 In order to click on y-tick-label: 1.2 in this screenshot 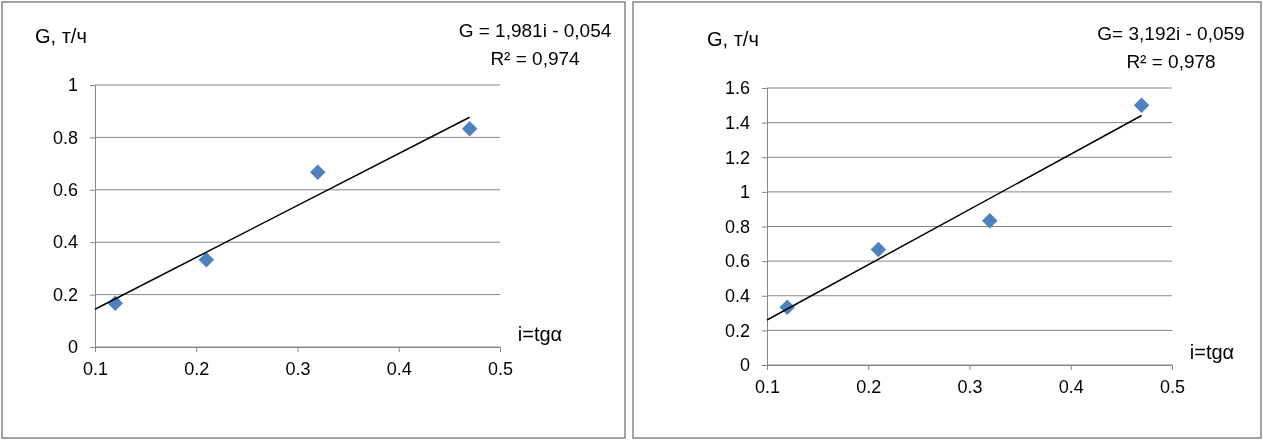, I will do `click(737, 157)`.